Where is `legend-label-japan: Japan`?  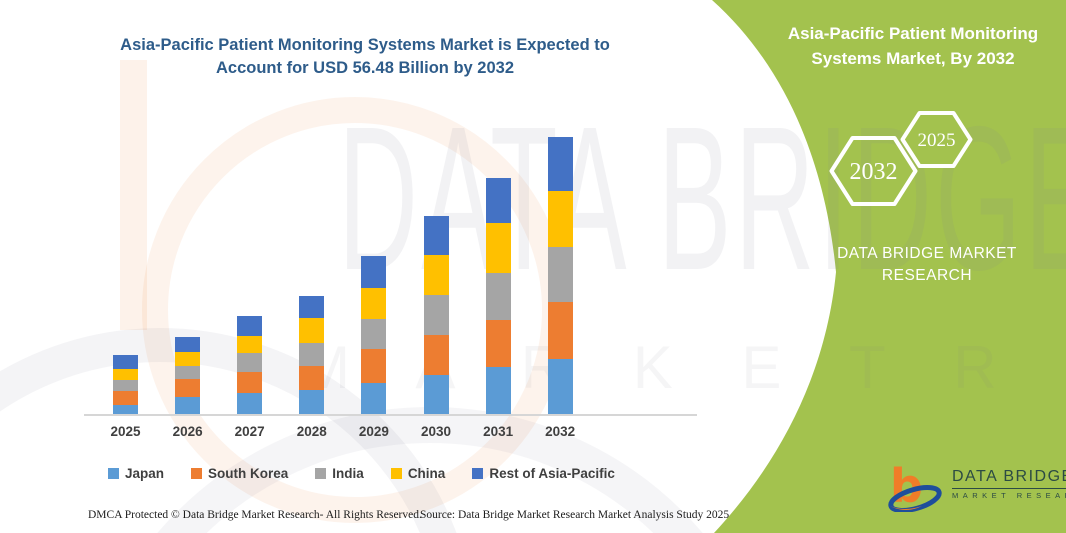 legend-label-japan: Japan is located at coordinates (145, 473).